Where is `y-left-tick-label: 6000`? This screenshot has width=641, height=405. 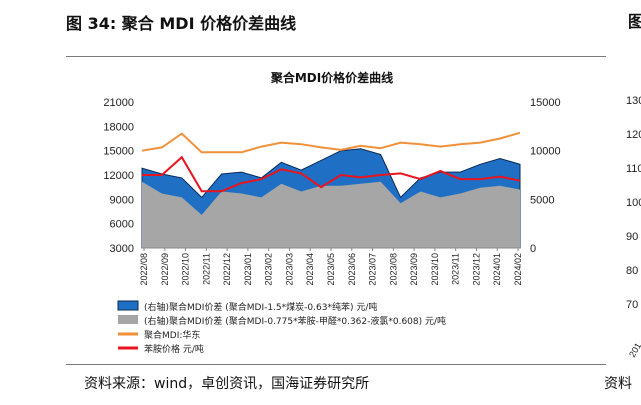 y-left-tick-label: 6000 is located at coordinates (122, 225).